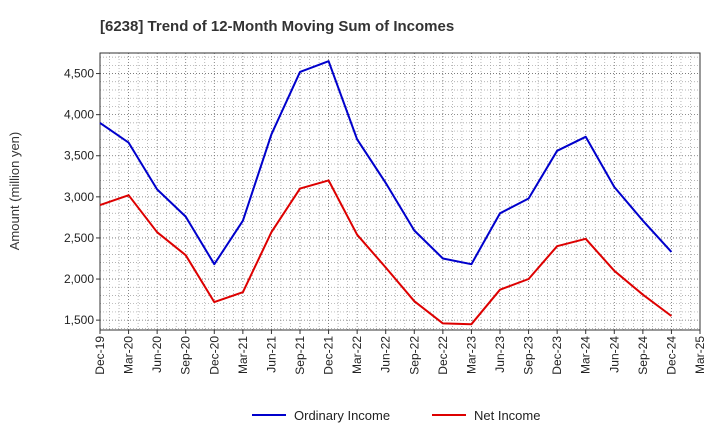  Describe the element at coordinates (396, 415) in the screenshot. I see `legend: Ordinary Income Net Income` at that location.